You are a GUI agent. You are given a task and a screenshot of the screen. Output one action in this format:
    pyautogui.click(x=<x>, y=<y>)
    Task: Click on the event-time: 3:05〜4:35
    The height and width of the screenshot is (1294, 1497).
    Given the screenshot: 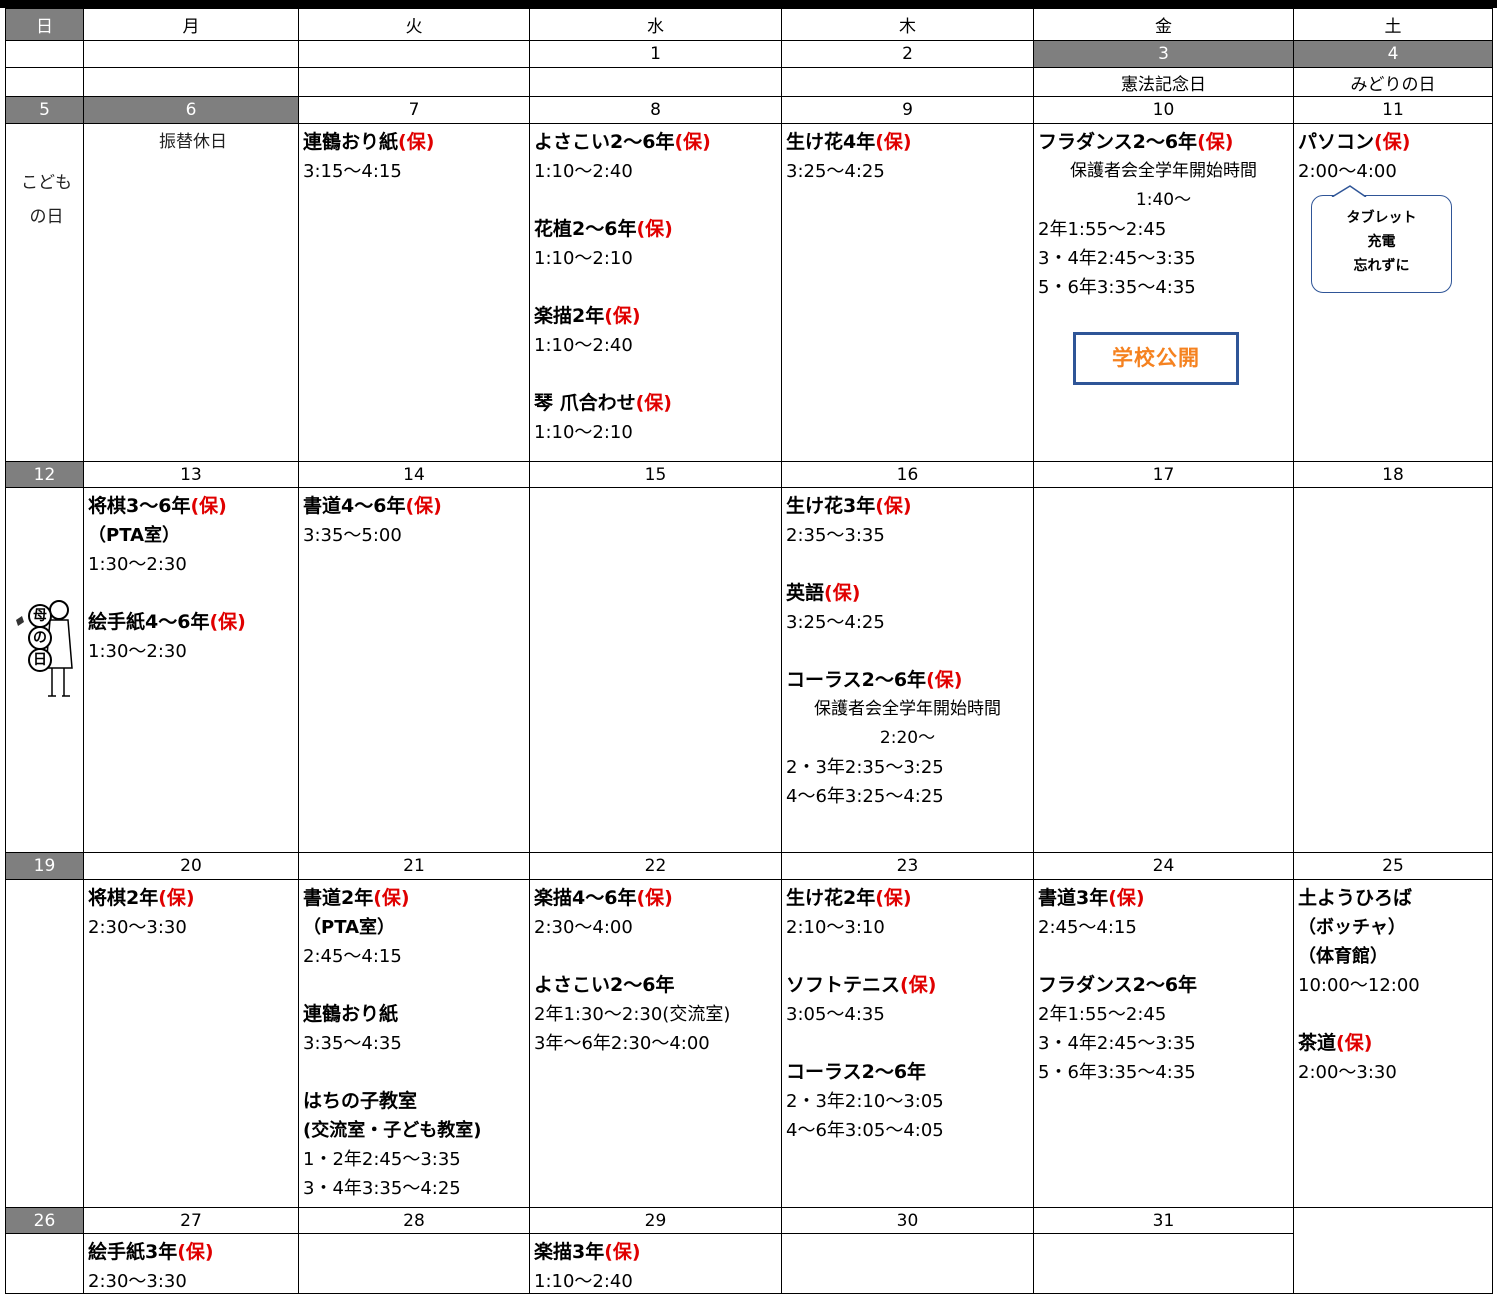 What is the action you would take?
    pyautogui.click(x=835, y=1014)
    